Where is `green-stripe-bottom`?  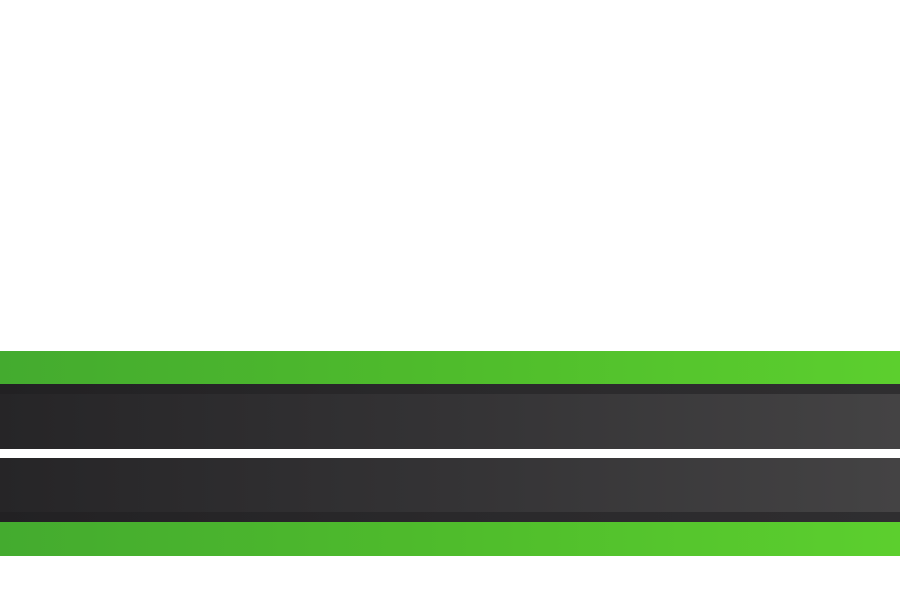
green-stripe-bottom is located at coordinates (450, 539).